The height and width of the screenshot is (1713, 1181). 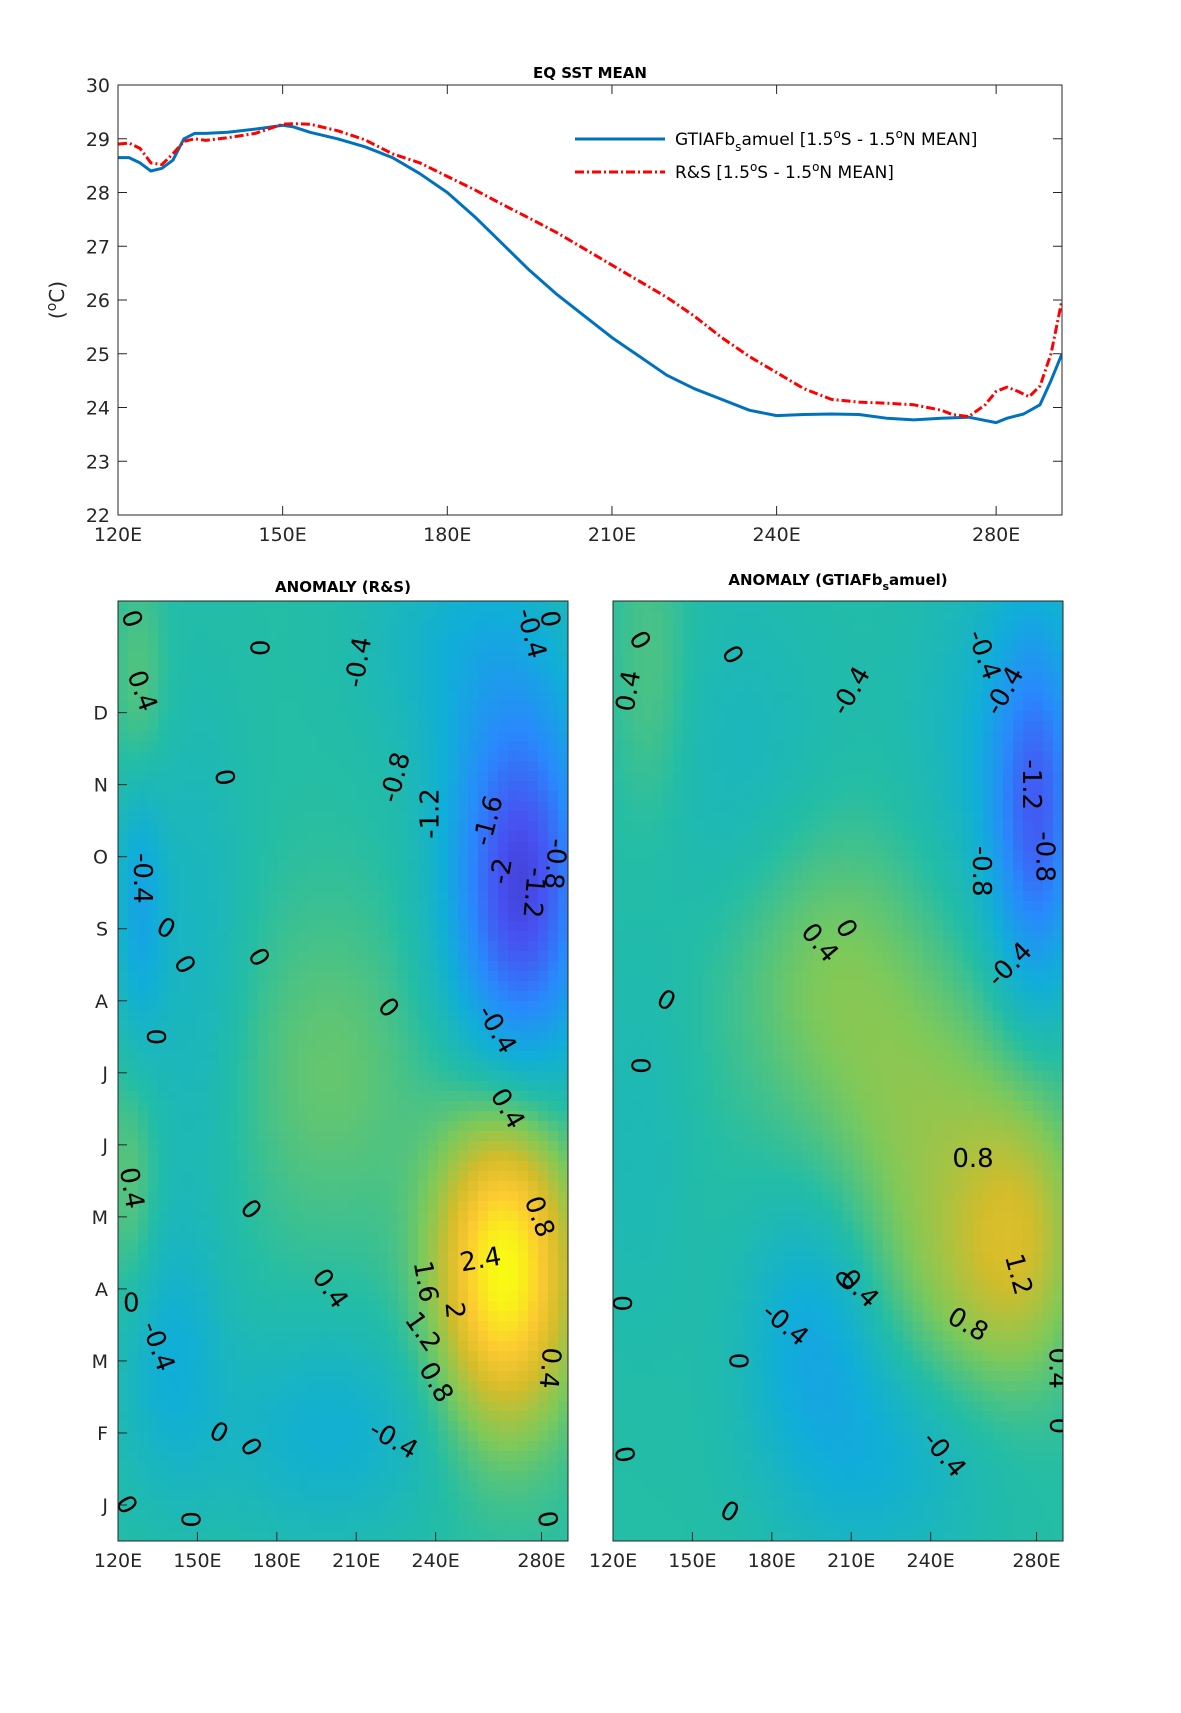 I want to click on mean-y-tick-label: 26, so click(x=98, y=301).